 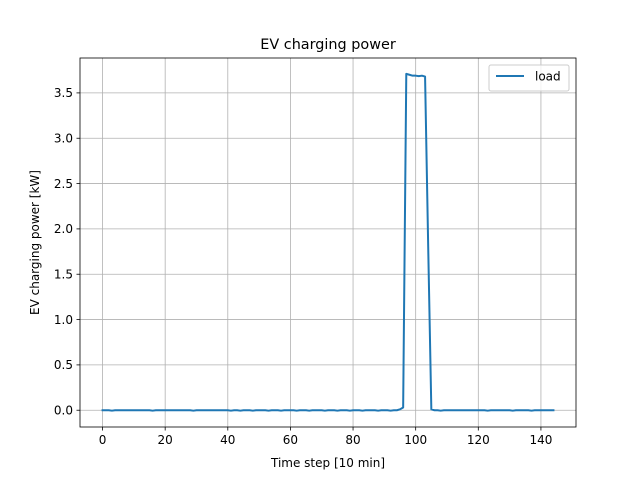 I want to click on y-tick-label: 0.0, so click(x=63, y=411).